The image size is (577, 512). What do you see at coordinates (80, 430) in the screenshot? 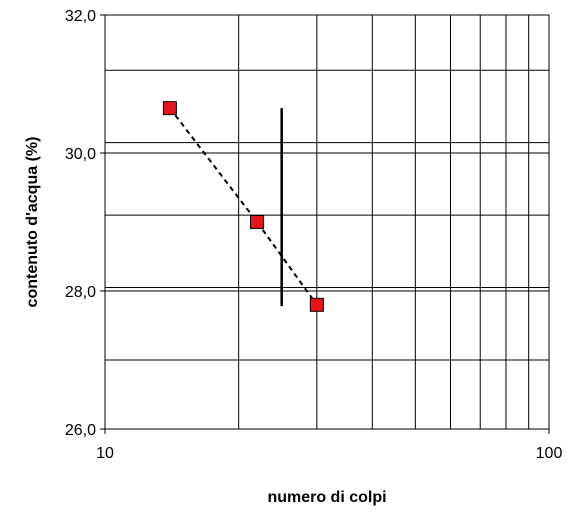
I see `y-tick-label: 26,0` at bounding box center [80, 430].